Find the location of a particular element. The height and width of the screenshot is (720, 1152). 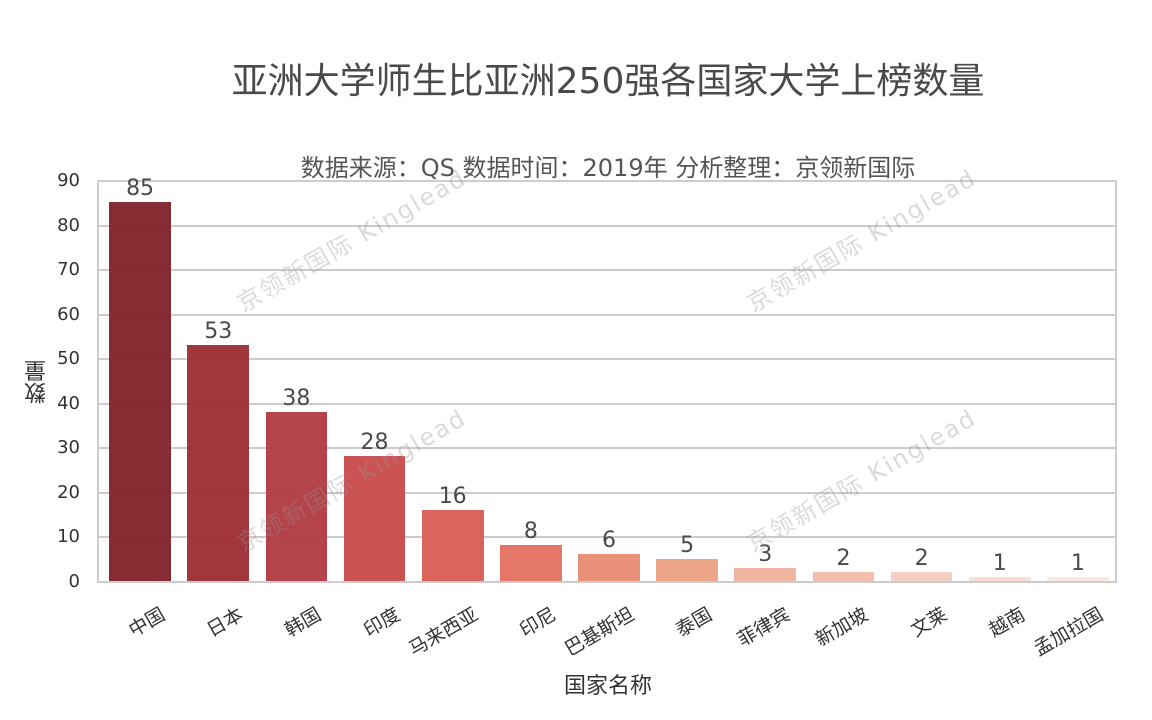

x-tick-label: 中国 is located at coordinates (147, 622).